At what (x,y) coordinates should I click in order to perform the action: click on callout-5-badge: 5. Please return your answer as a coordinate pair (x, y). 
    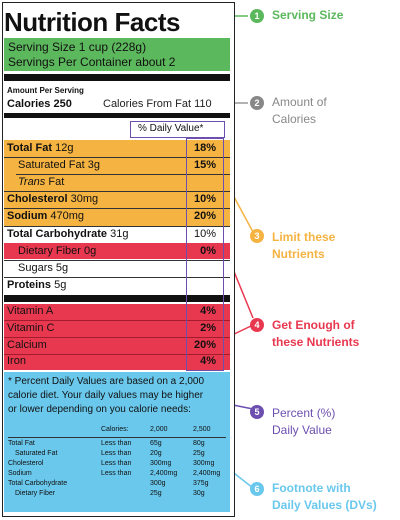
    Looking at the image, I should click on (257, 412).